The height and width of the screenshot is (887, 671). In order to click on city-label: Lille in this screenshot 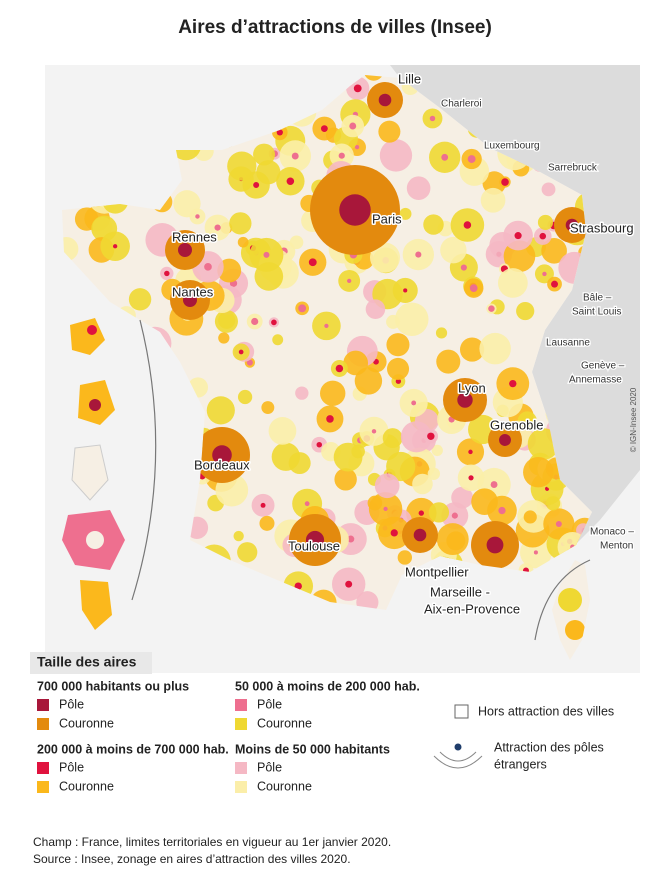, I will do `click(409, 78)`.